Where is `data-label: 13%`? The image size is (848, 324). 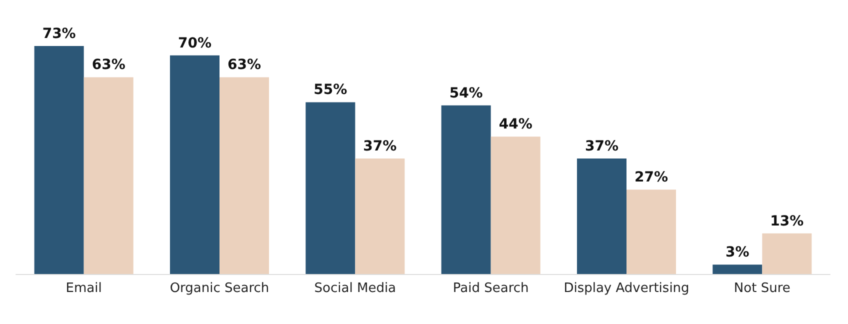 data-label: 13% is located at coordinates (787, 221).